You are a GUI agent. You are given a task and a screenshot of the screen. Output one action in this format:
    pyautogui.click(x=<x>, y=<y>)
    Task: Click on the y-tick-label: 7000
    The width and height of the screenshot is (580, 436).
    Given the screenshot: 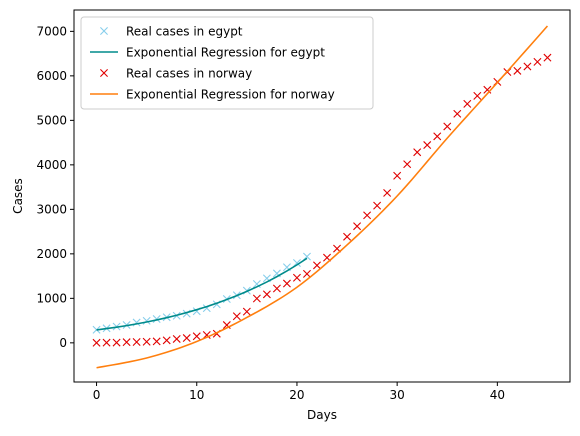 What is the action you would take?
    pyautogui.click(x=51, y=31)
    